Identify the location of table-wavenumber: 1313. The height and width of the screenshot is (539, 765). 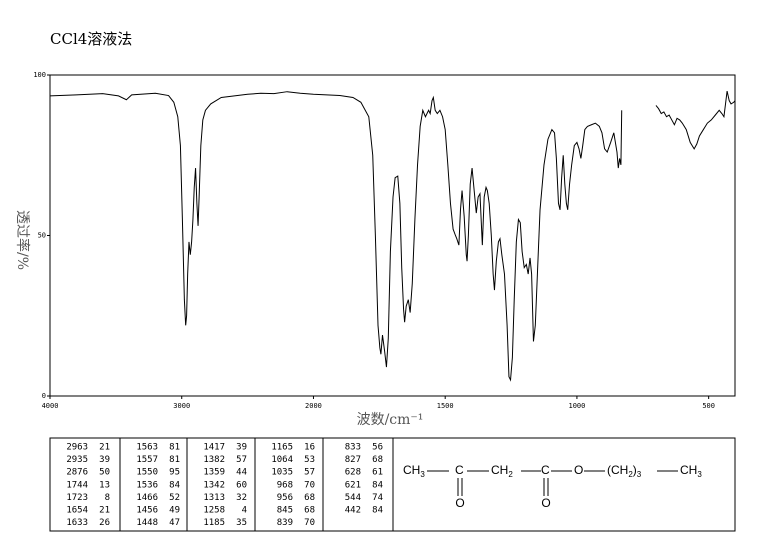
(214, 498).